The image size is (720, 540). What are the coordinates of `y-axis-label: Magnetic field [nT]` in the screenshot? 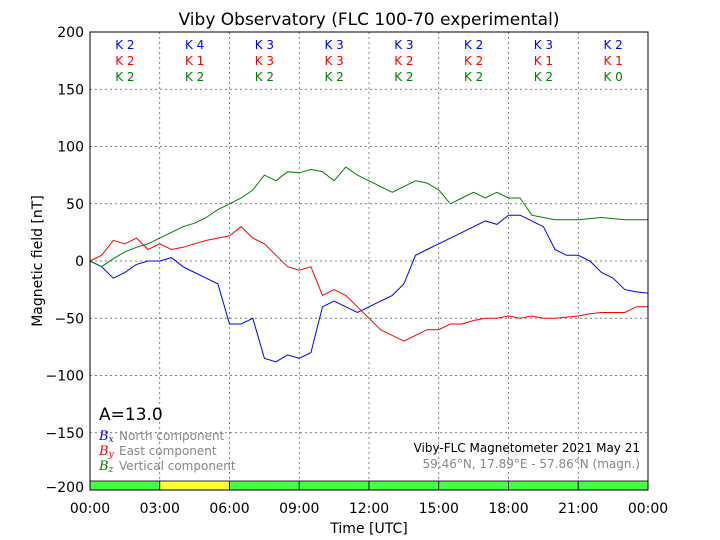 It's located at (38, 261).